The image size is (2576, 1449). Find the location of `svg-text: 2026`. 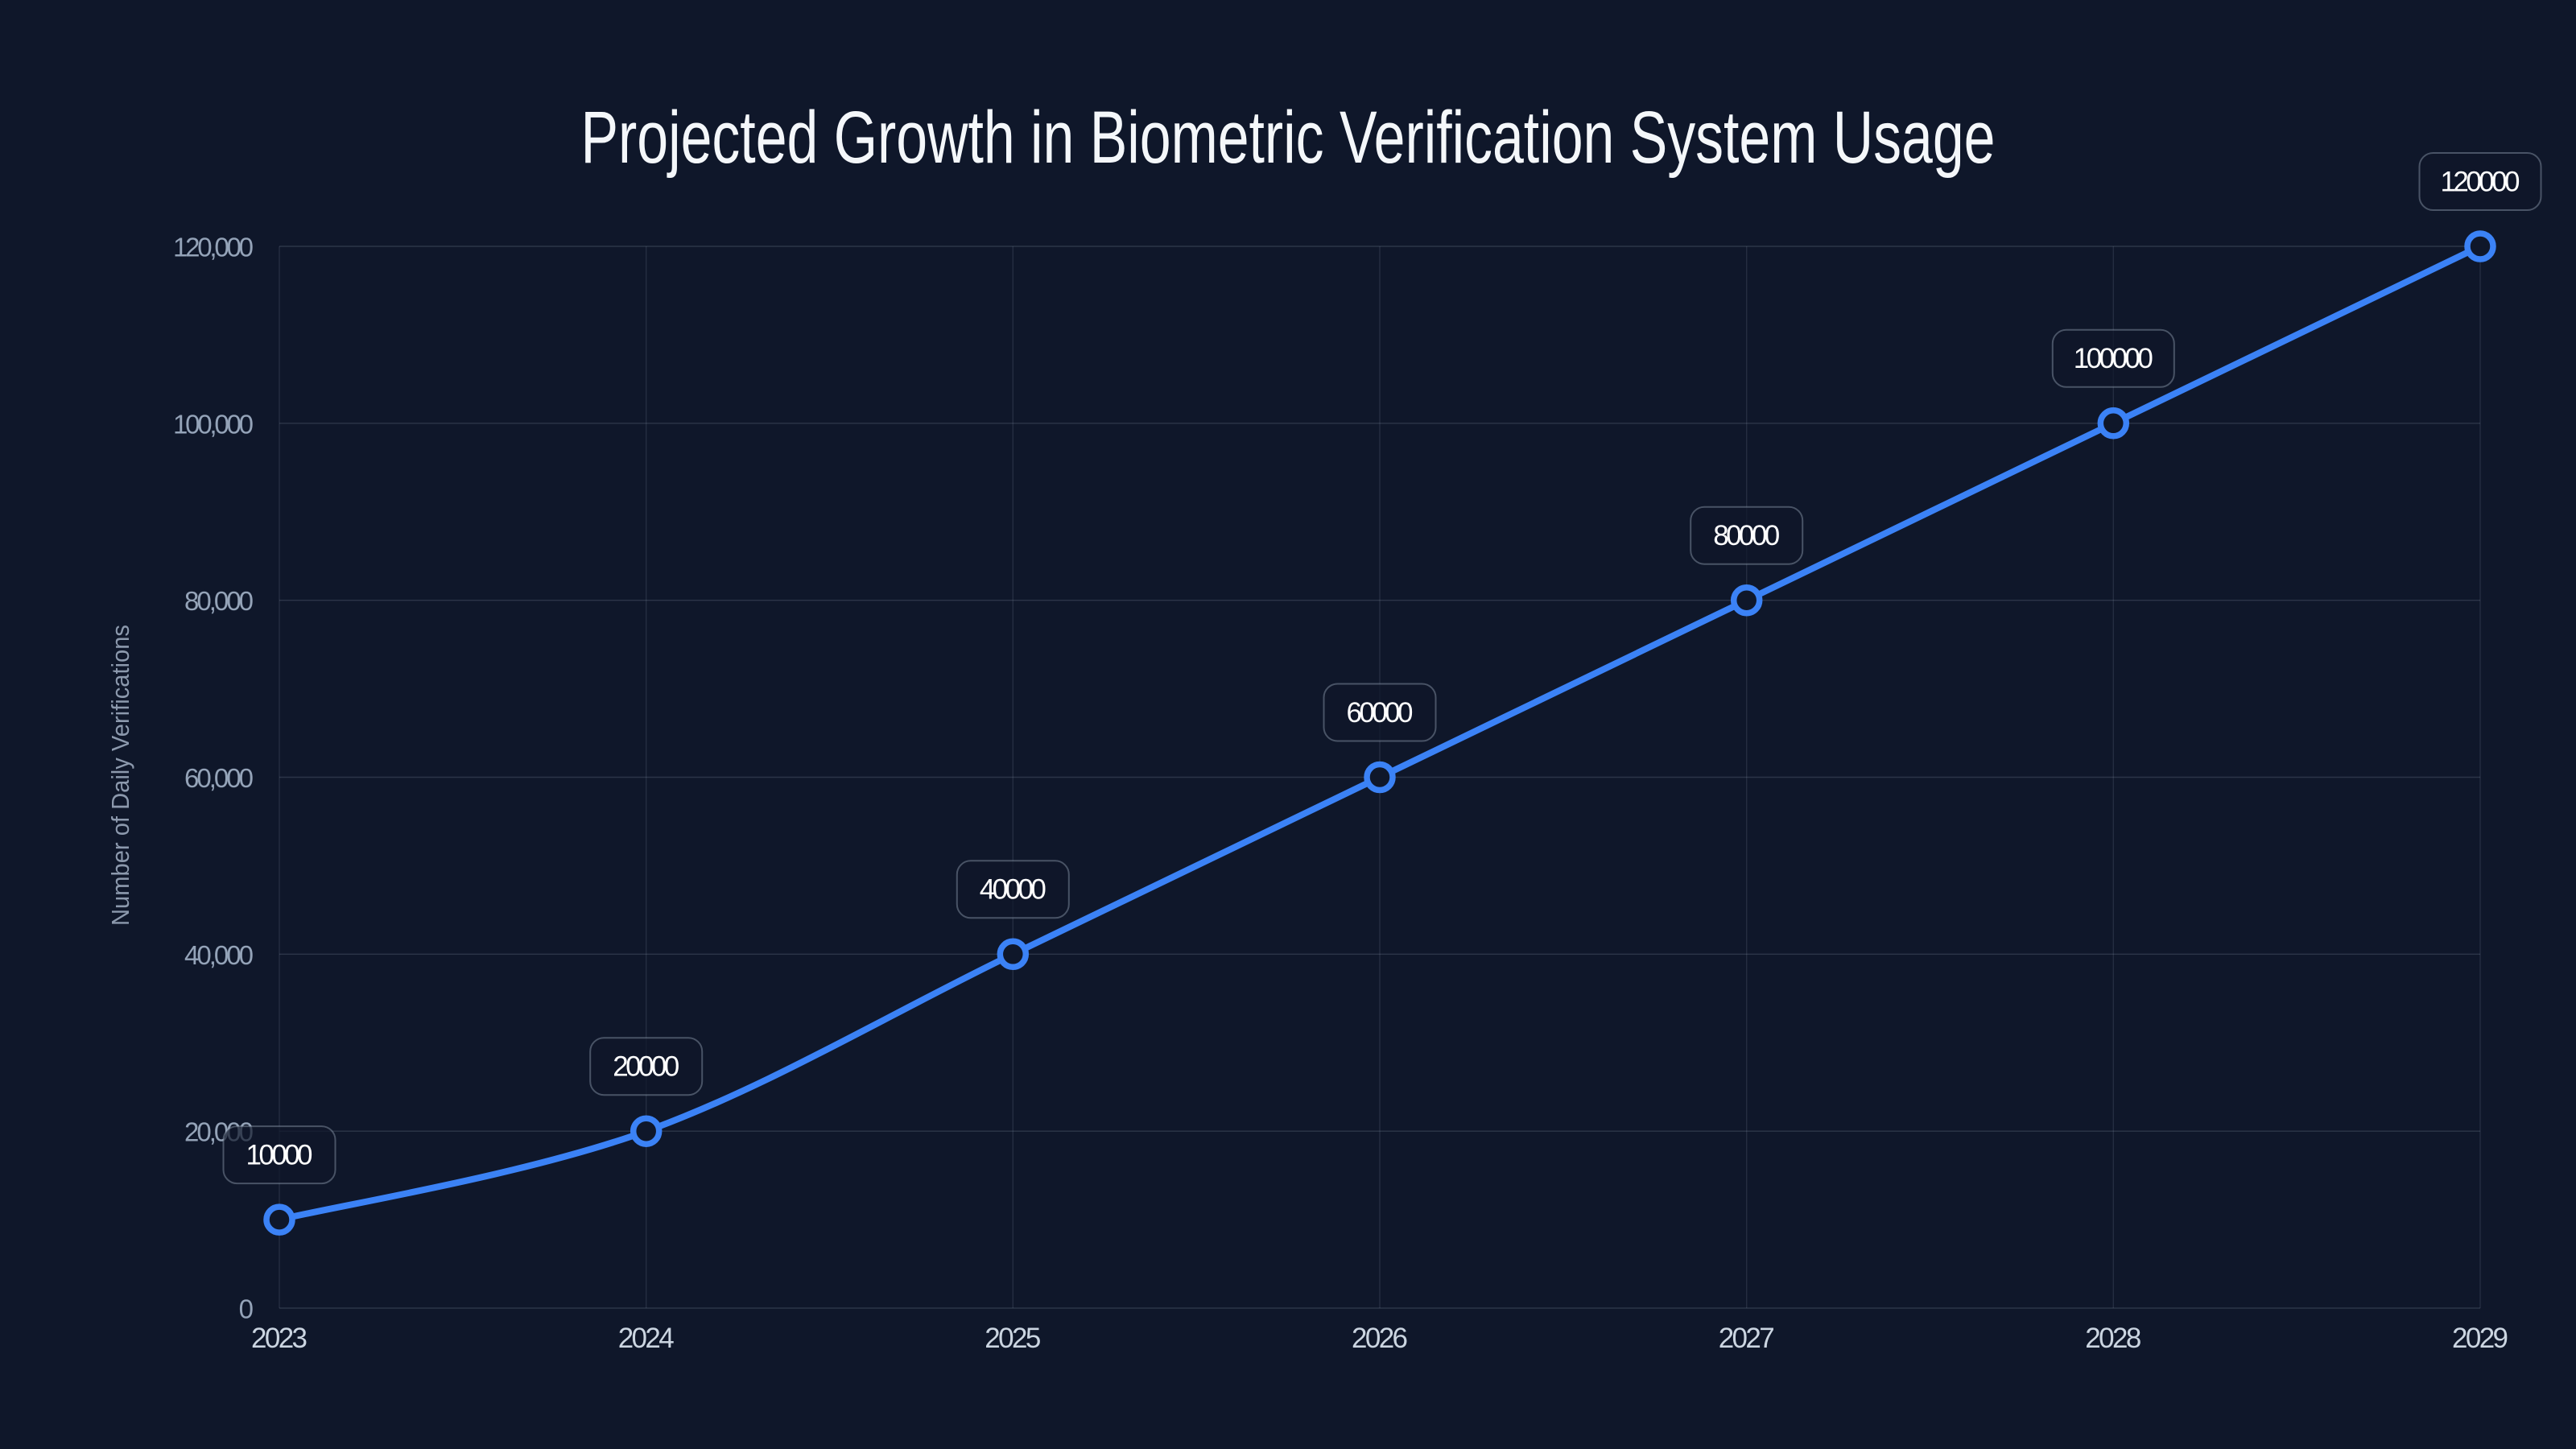

svg-text: 2026 is located at coordinates (1380, 1338).